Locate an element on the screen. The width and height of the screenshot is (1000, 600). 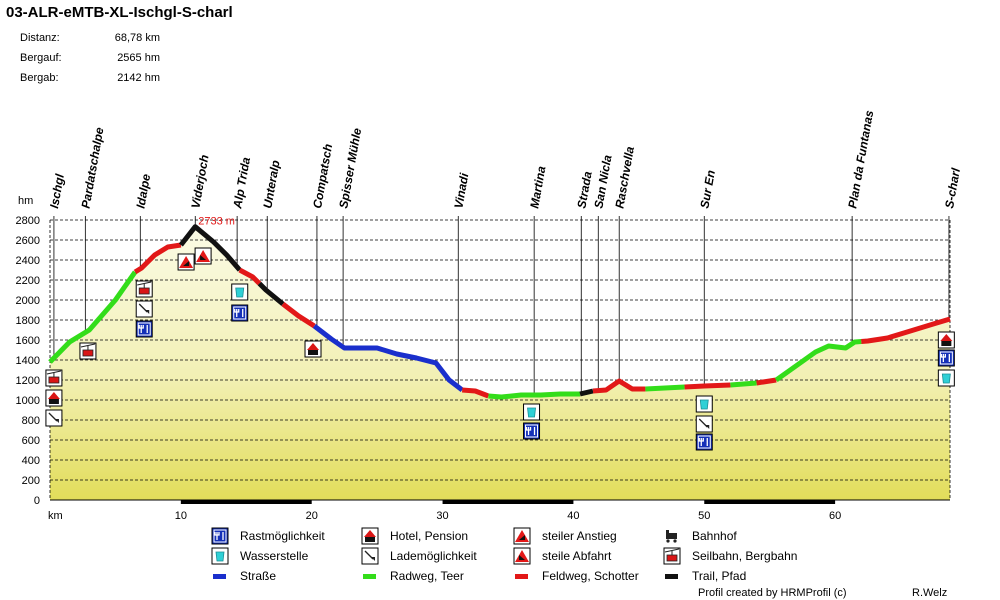
steep-down-icon is located at coordinates (203, 256).